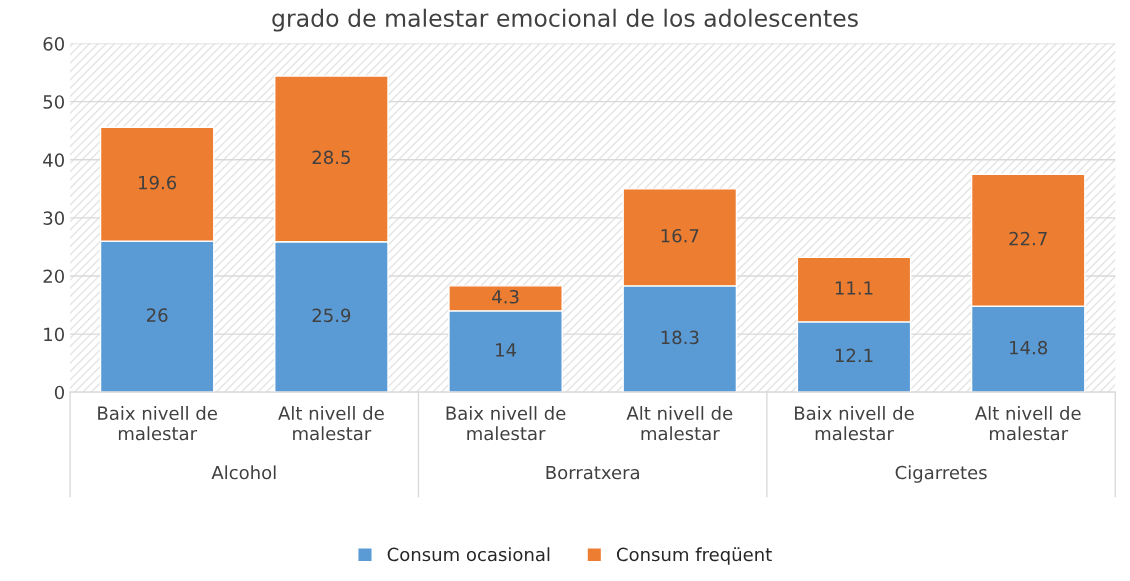 The height and width of the screenshot is (581, 1130). Describe the element at coordinates (53, 218) in the screenshot. I see `y-tick-label: 30` at that location.